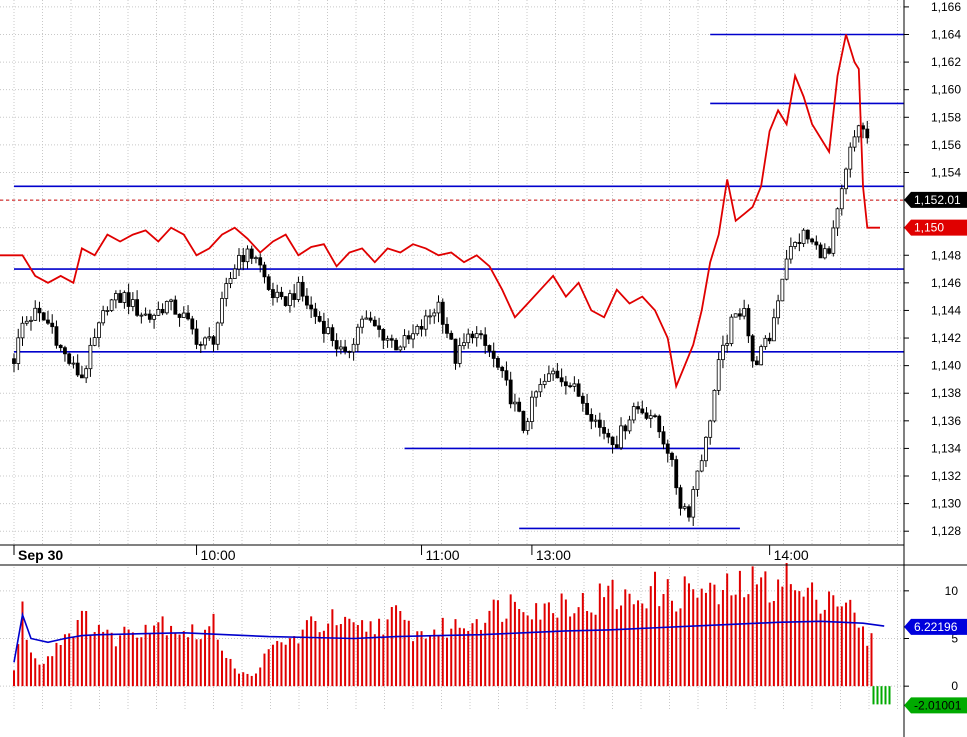  I want to click on indicator-y-axis: 10 5 0, so click(931, 638).